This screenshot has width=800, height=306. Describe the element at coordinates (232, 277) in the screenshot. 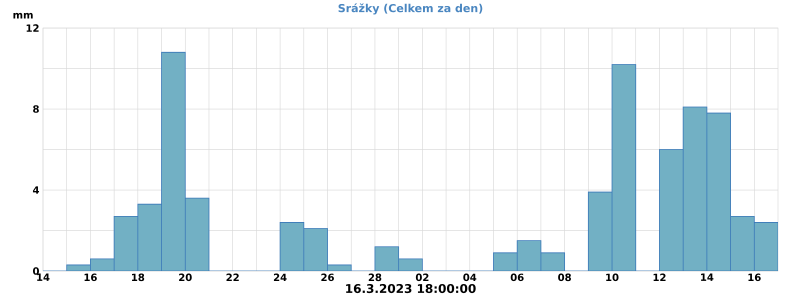

I see `x-tick-label: 22` at that location.